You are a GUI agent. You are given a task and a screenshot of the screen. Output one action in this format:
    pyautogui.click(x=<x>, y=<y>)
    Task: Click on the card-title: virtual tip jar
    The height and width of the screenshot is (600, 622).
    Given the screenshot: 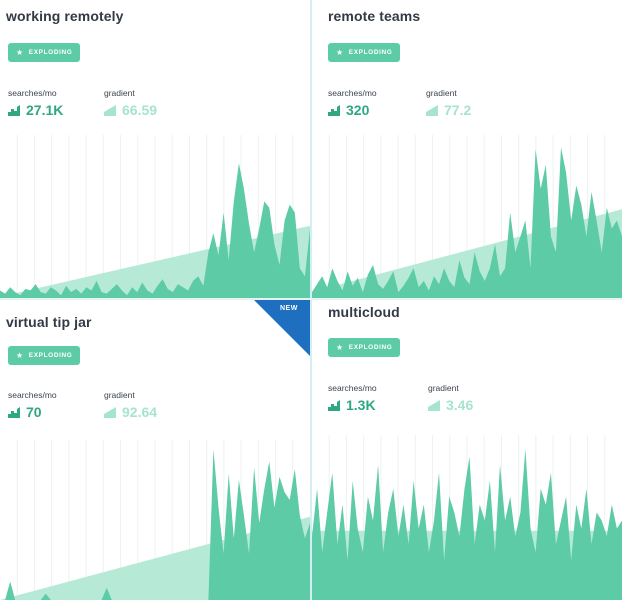 What is the action you would take?
    pyautogui.click(x=49, y=322)
    